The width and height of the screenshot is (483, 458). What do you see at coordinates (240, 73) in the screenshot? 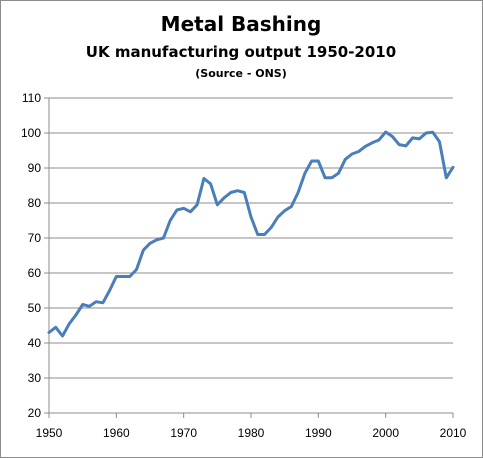
I see `chart-source-note: (Source - ONS)` at bounding box center [240, 73].